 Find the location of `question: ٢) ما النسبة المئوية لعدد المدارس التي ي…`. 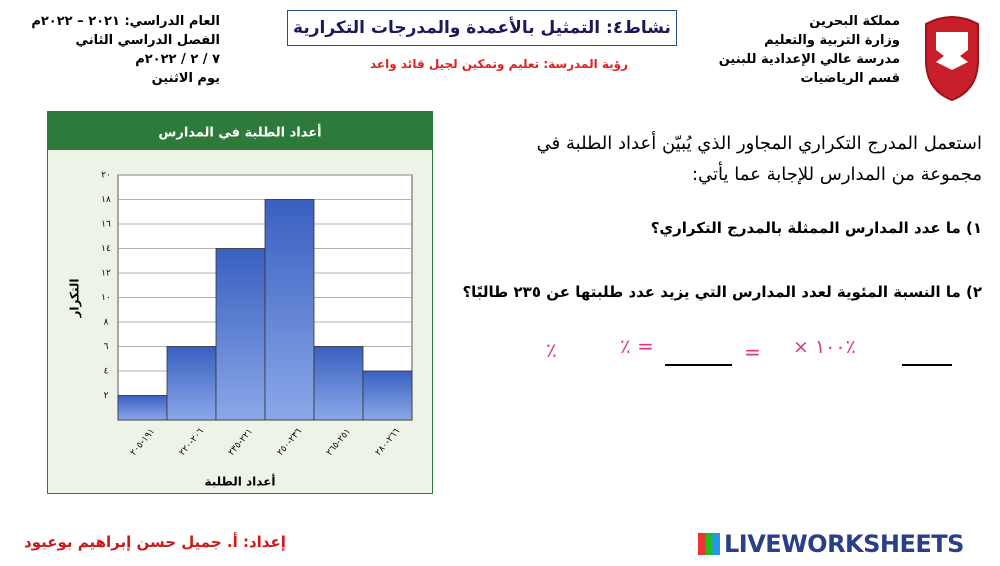

question: ٢) ما النسبة المئوية لعدد المدارس التي ي… is located at coordinates (722, 292).